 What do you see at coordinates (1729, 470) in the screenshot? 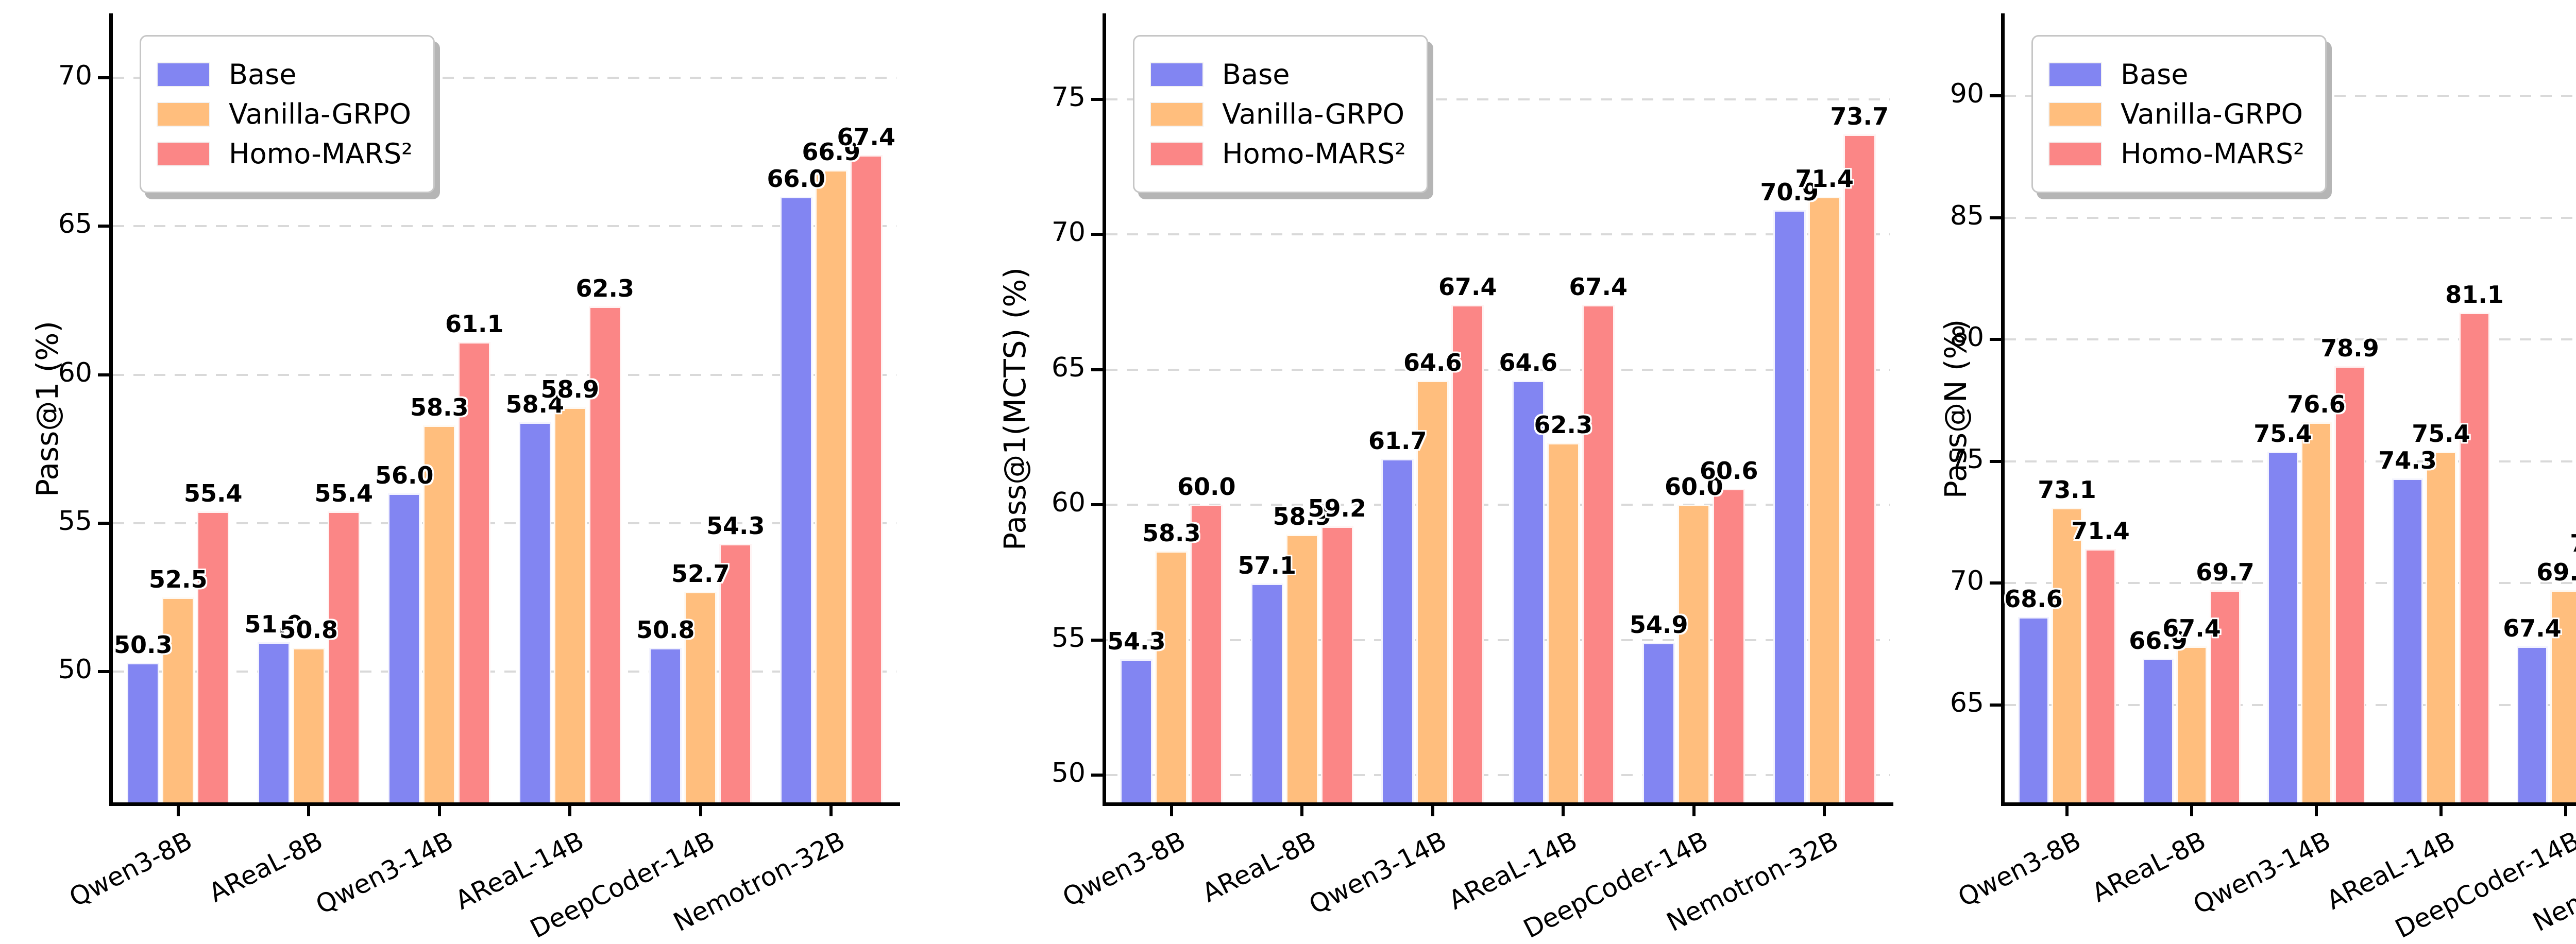
I see `bar-value-label: 60.6` at bounding box center [1729, 470].